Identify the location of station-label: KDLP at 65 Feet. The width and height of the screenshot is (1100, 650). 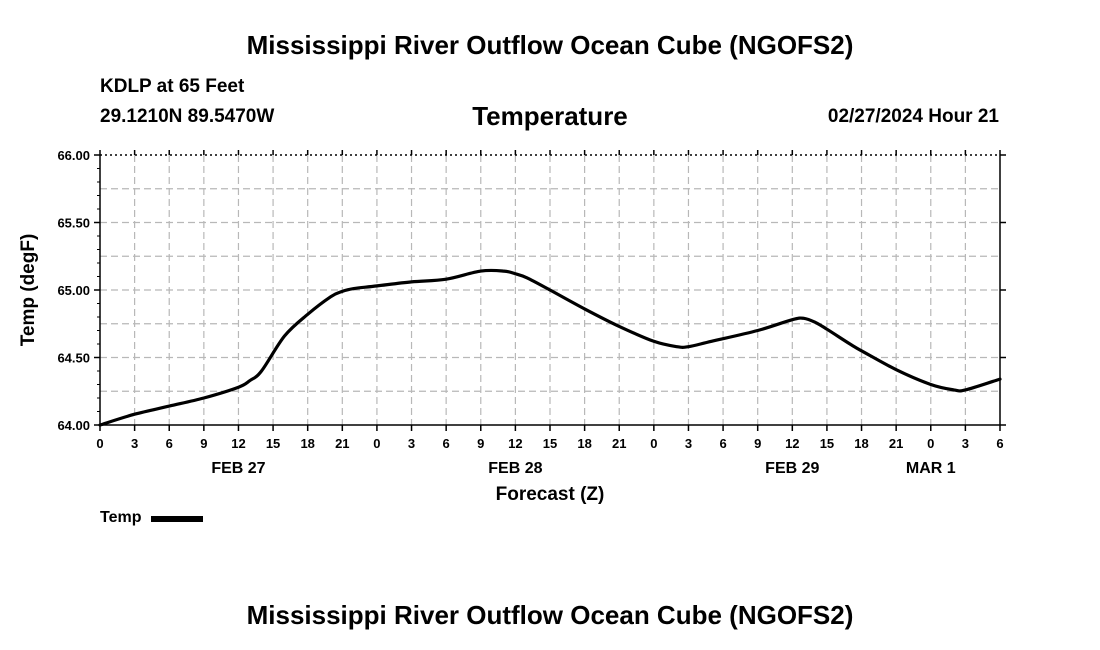
(172, 86).